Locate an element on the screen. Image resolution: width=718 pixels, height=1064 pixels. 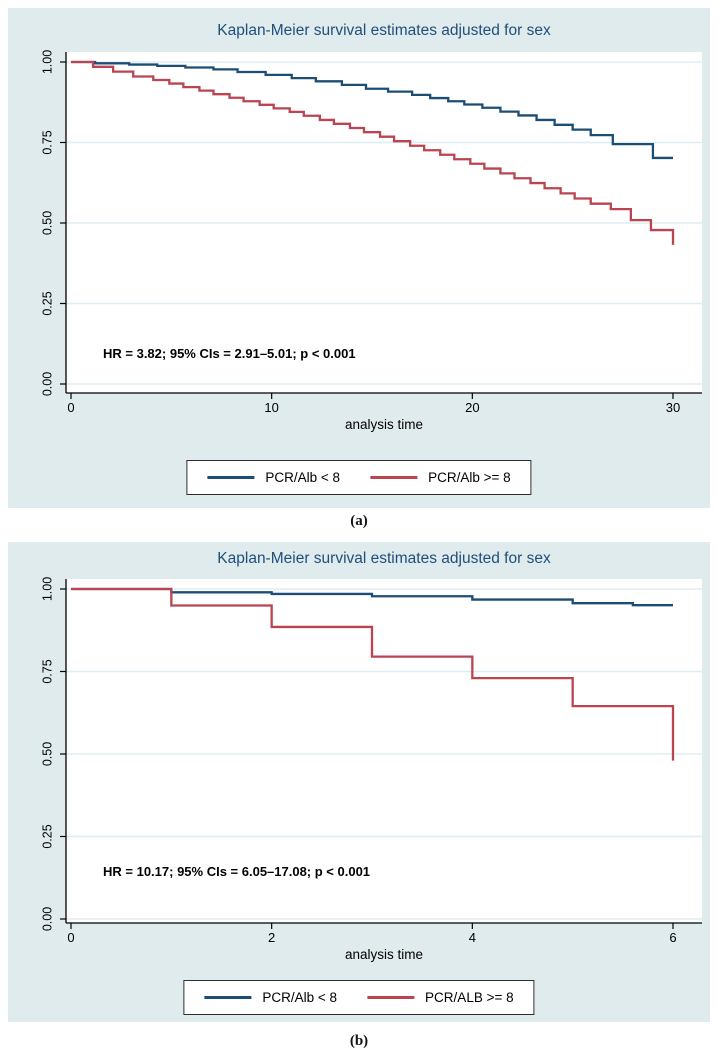
legend-box: PCR/Alb < 8 PCR/Alb >= 8 is located at coordinates (359, 477).